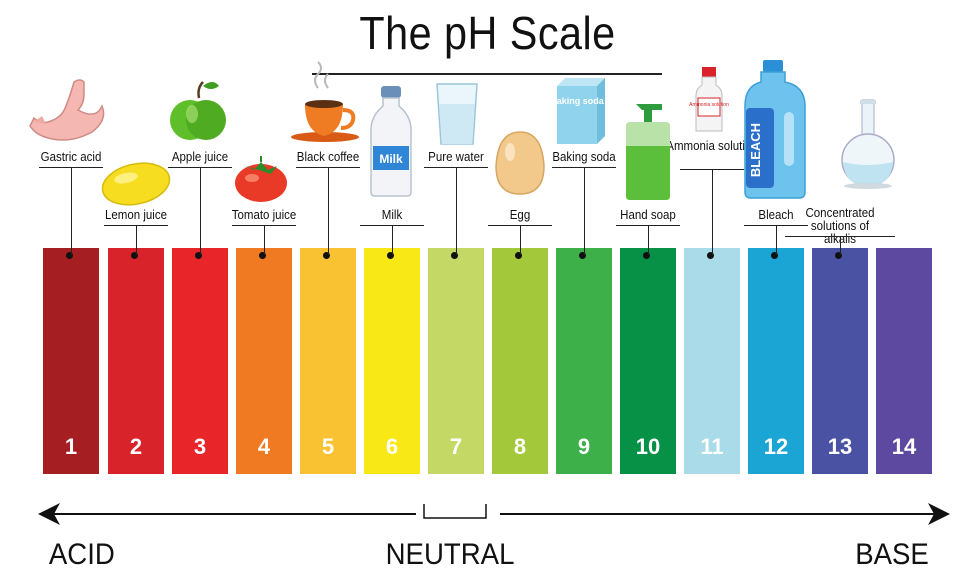 The width and height of the screenshot is (975, 585). I want to click on substance-label: Apple juice, so click(200, 157).